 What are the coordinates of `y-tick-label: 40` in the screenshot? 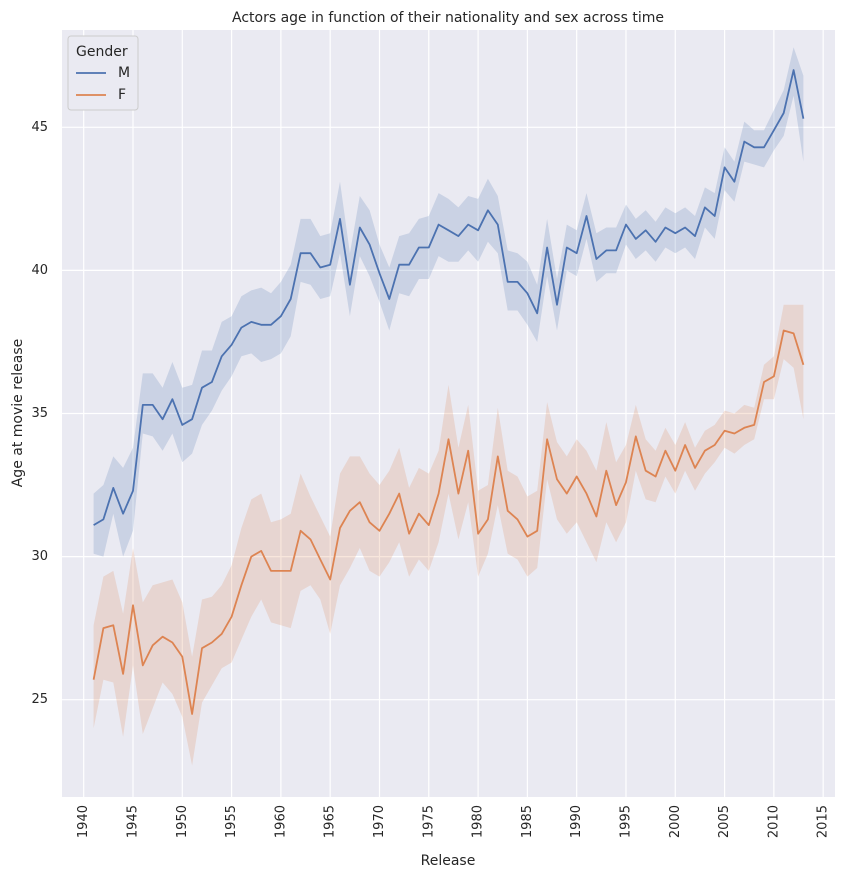 It's located at (39, 270).